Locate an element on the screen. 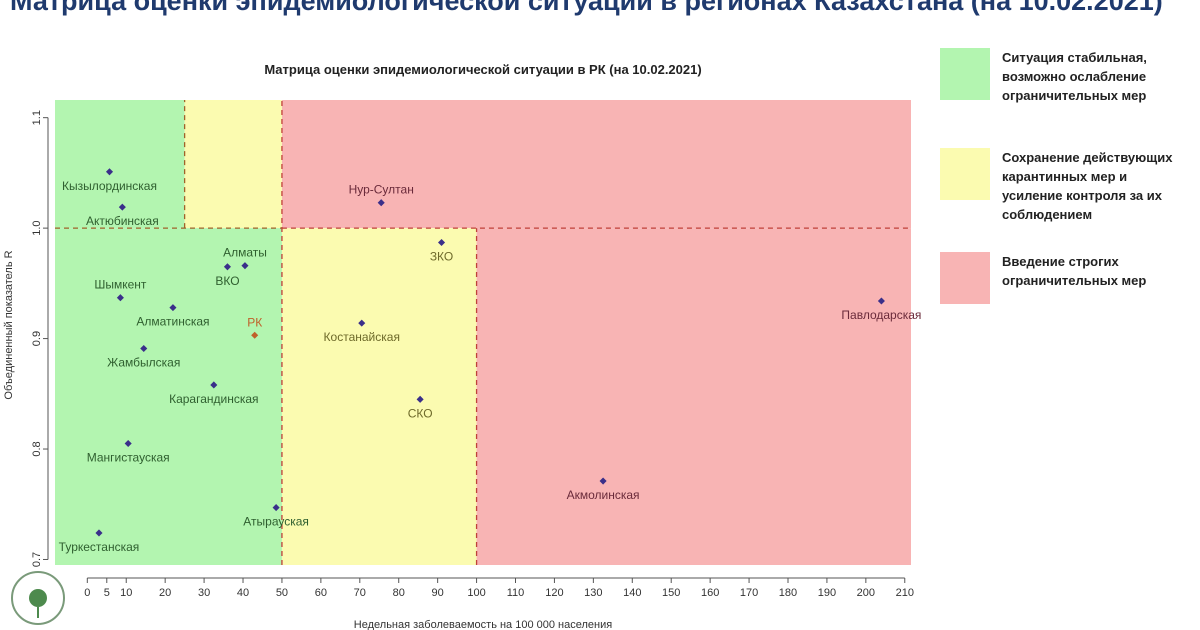  point-label: ВКО is located at coordinates (227, 281).